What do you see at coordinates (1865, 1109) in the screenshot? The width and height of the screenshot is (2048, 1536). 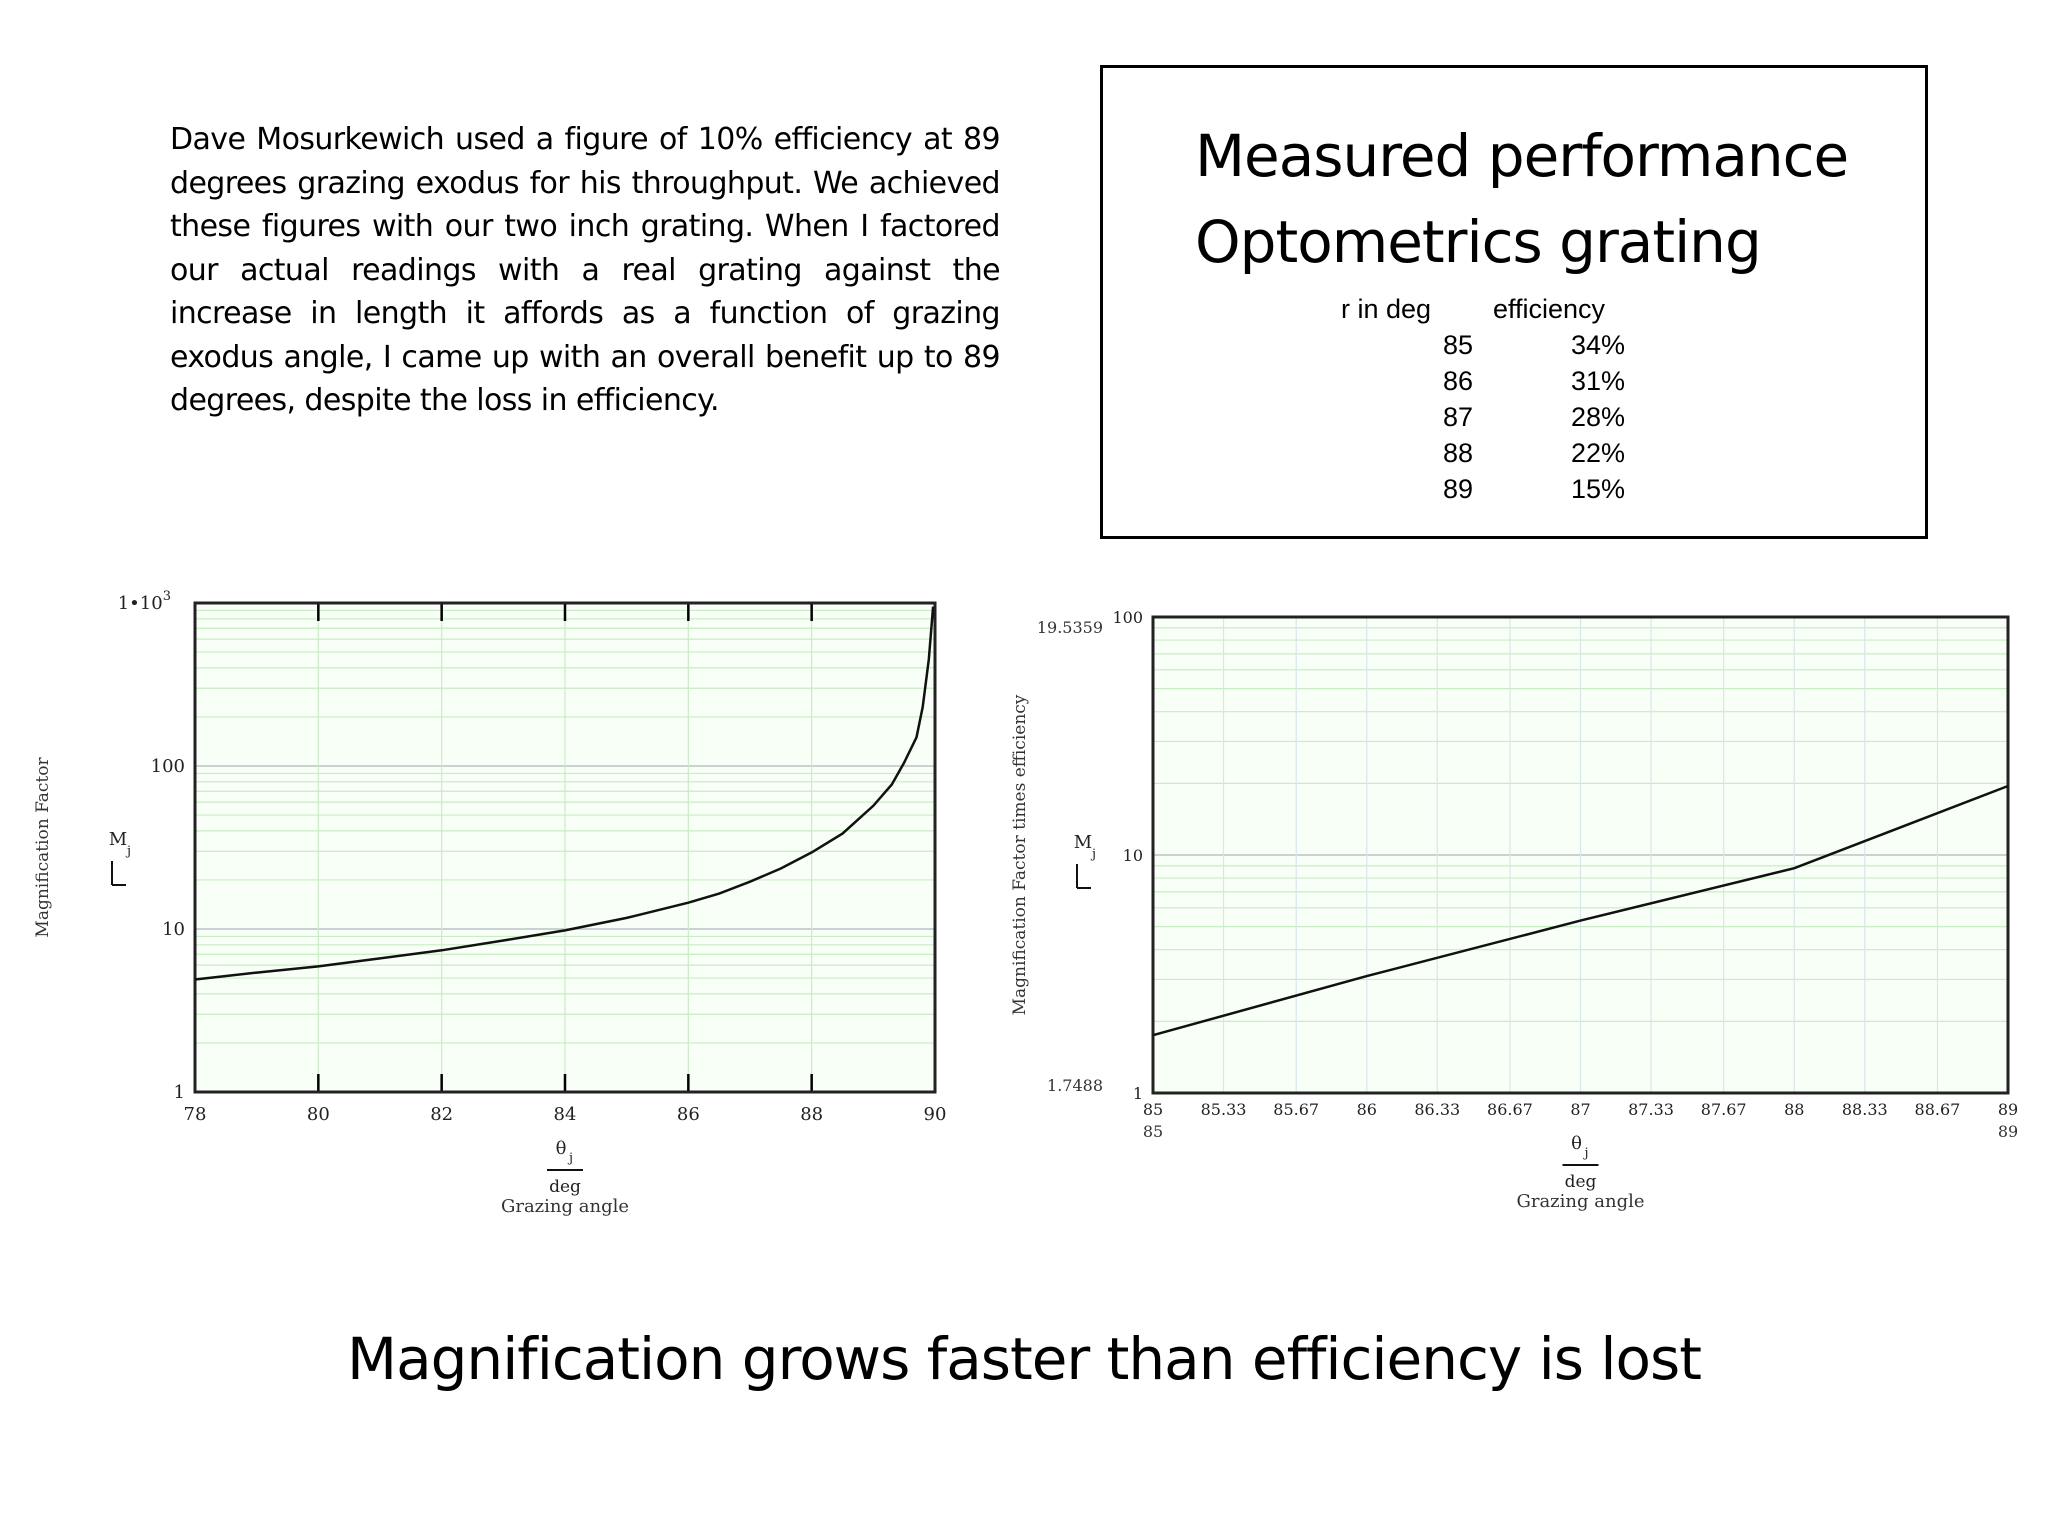 I see `x-tick-label: 88.33` at bounding box center [1865, 1109].